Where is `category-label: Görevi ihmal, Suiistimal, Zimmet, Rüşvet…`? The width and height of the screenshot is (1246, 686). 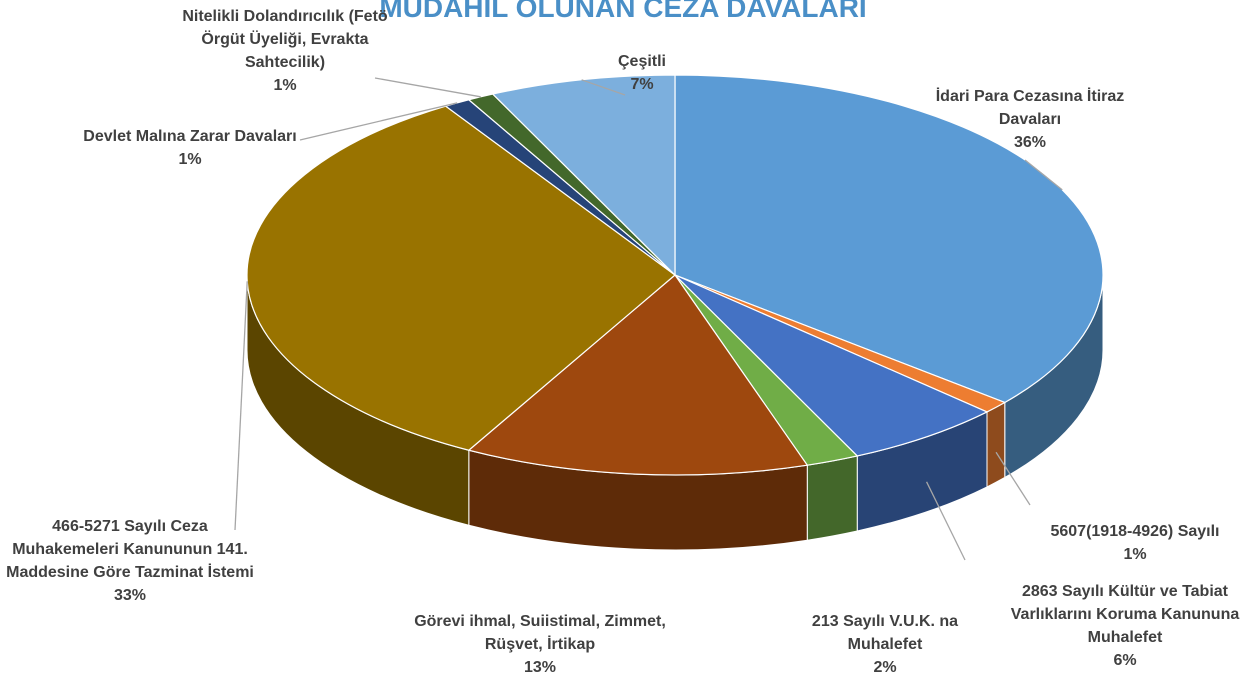 category-label: Görevi ihmal, Suiistimal, Zimmet, Rüşvet… is located at coordinates (540, 633).